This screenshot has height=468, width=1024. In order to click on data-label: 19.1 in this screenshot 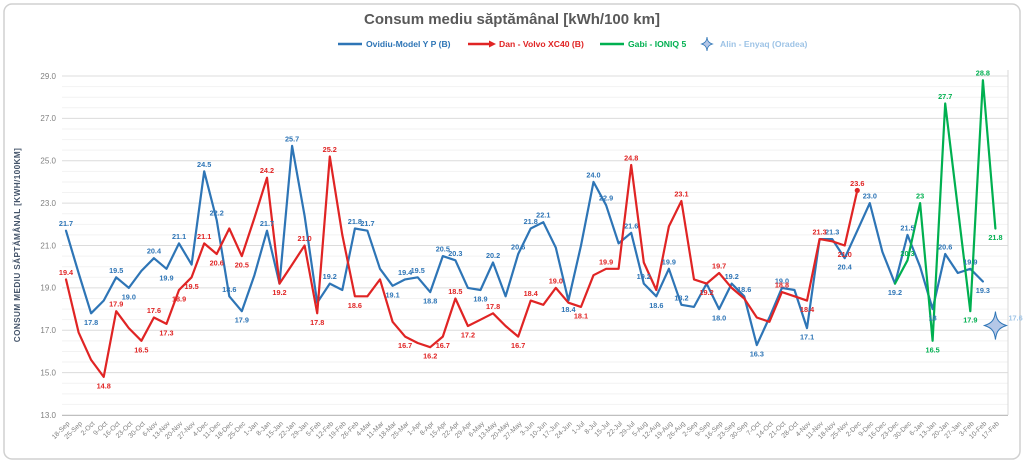, I will do `click(392, 294)`.